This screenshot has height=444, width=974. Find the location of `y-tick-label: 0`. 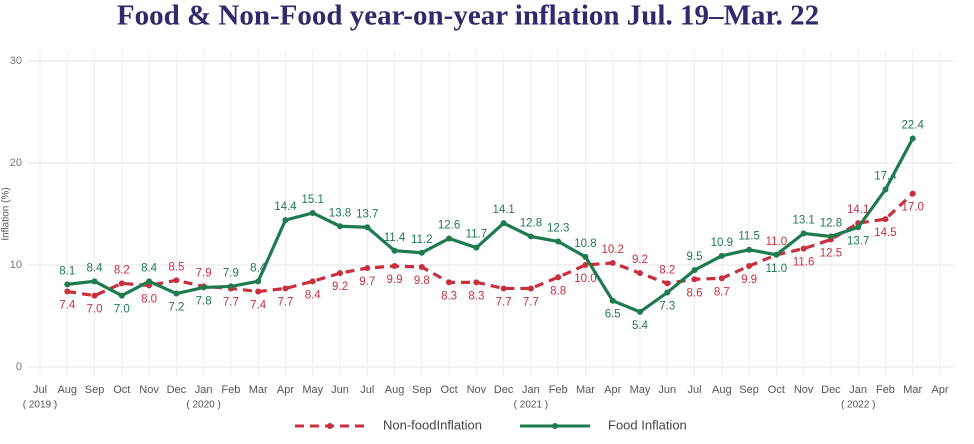

y-tick-label: 0 is located at coordinates (19, 367).